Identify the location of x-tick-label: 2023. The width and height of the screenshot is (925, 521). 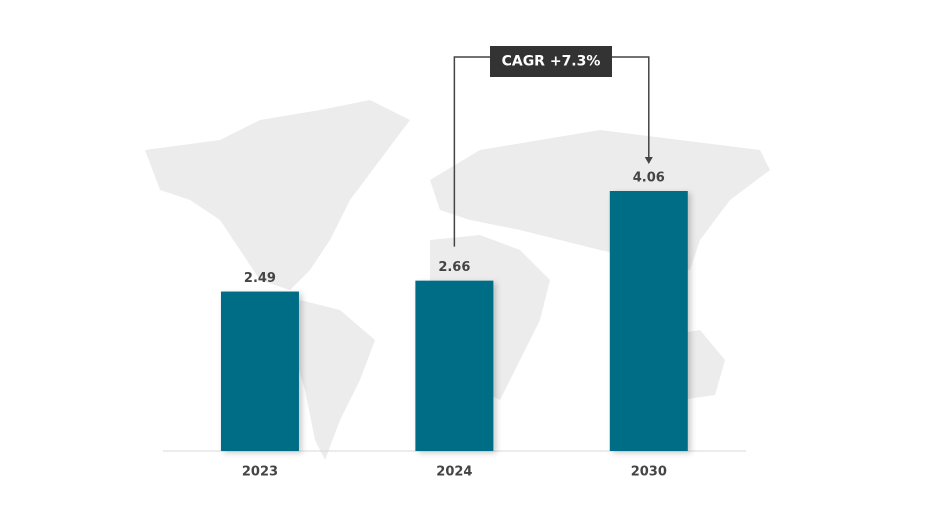
(260, 472).